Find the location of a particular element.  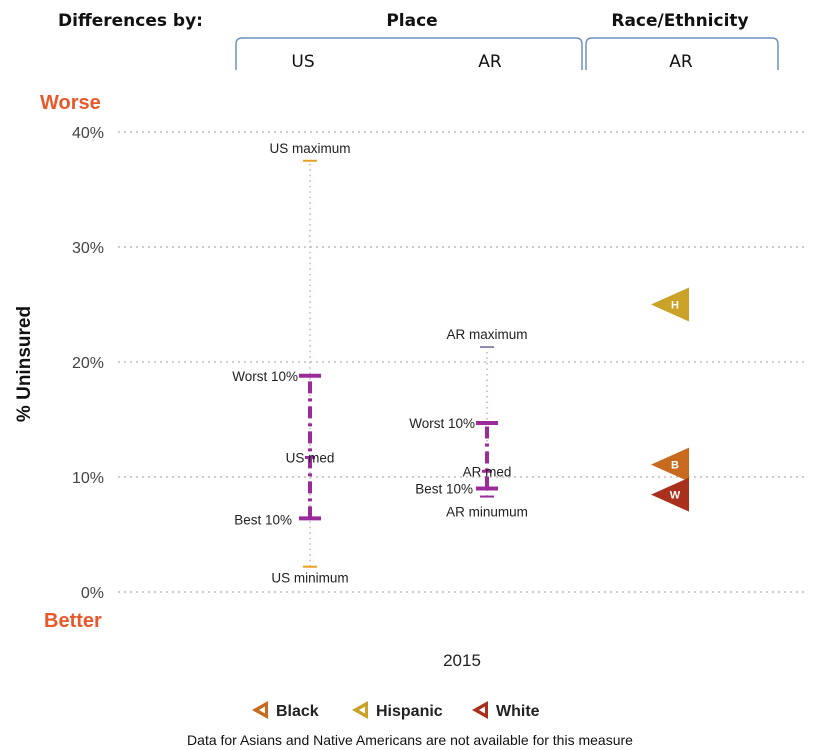

place-group-ar: AR is located at coordinates (490, 62).